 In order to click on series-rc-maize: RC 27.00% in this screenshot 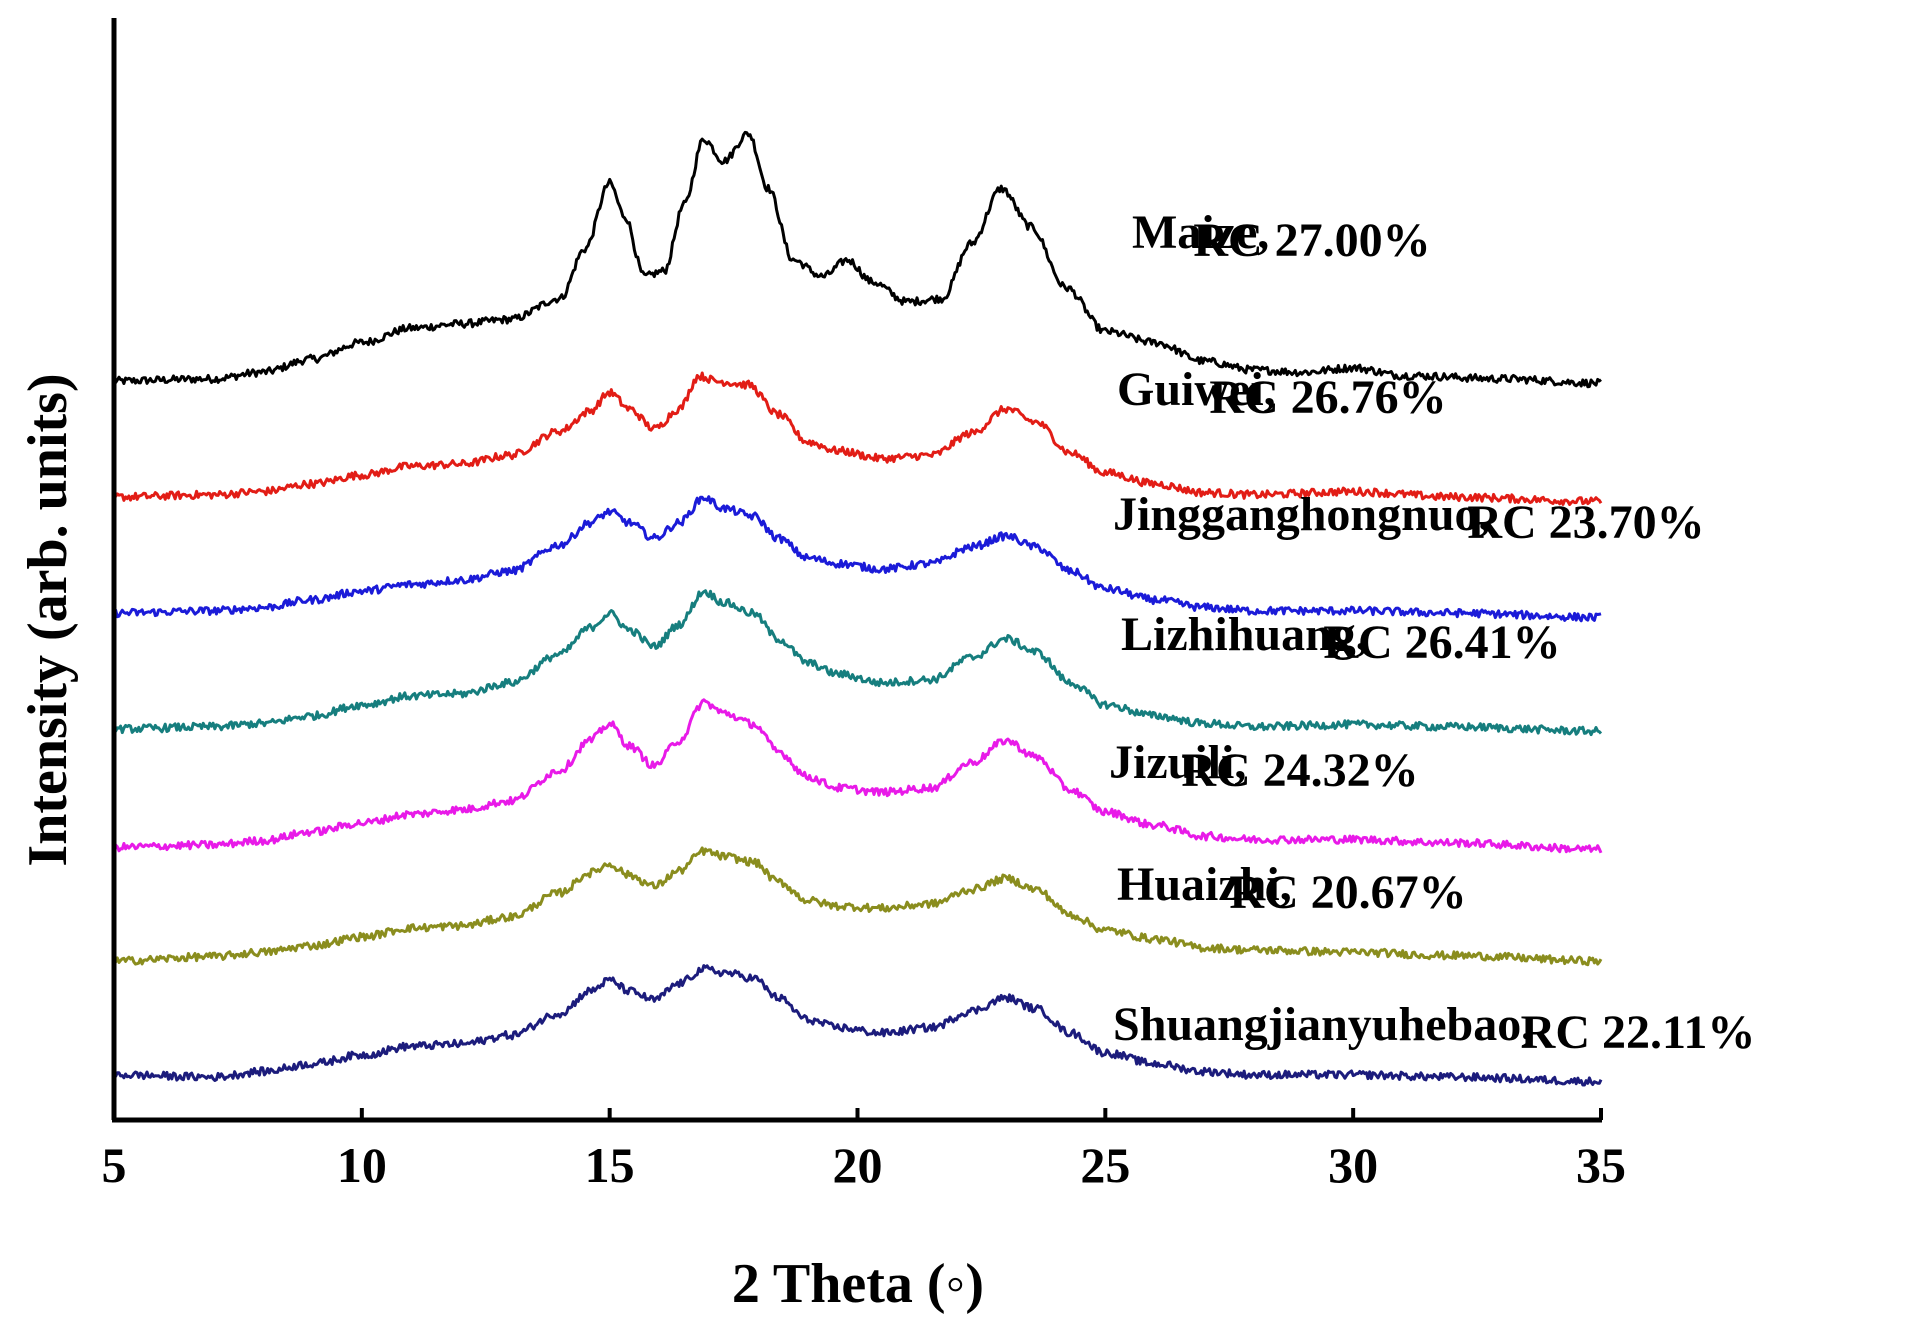, I will do `click(1311, 240)`.